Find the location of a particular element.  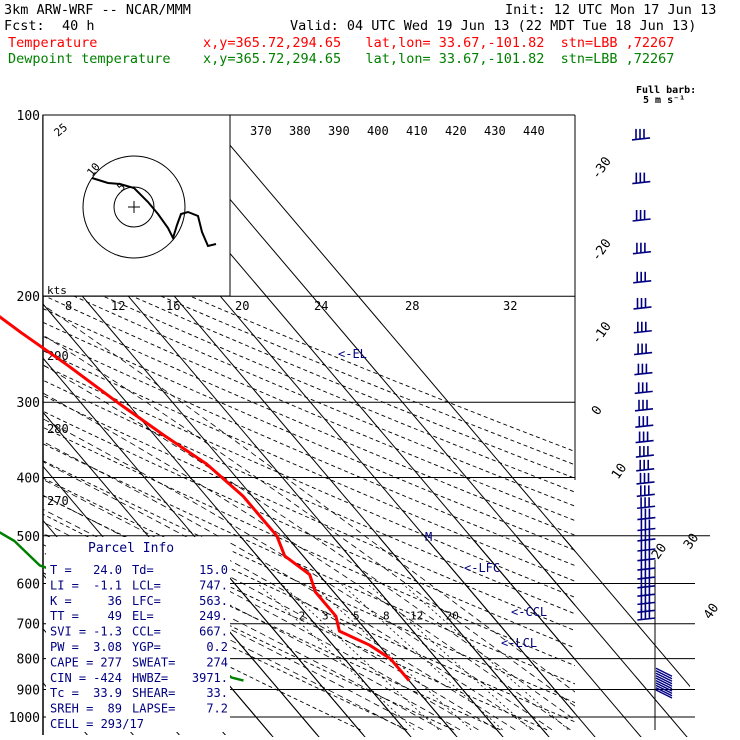

isotherm-label-lower: 30 is located at coordinates (691, 541).